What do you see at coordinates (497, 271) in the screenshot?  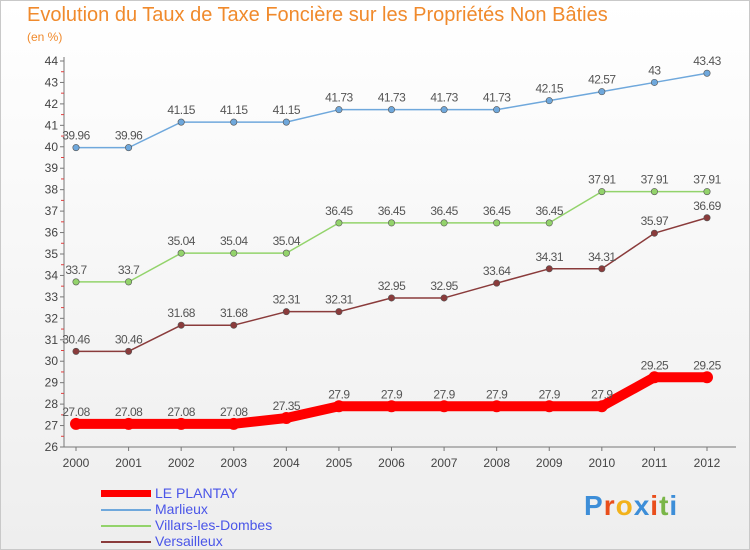 I see `data-label: 33.64` at bounding box center [497, 271].